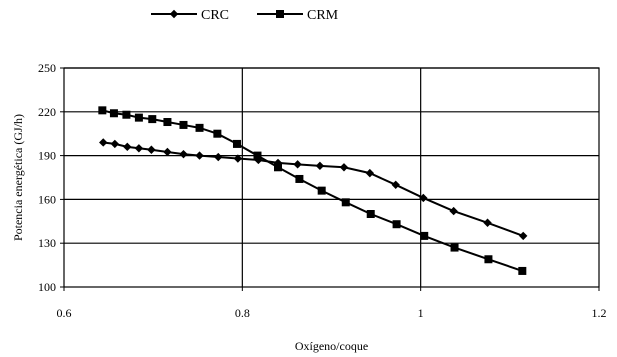  What do you see at coordinates (245, 15) in the screenshot?
I see `legend: CRC CRM` at bounding box center [245, 15].